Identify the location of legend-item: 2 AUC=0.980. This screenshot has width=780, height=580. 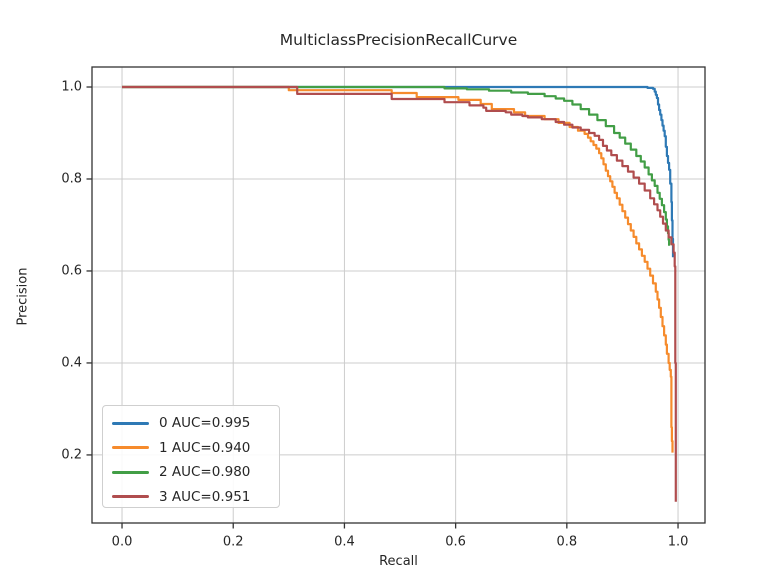
(195, 472).